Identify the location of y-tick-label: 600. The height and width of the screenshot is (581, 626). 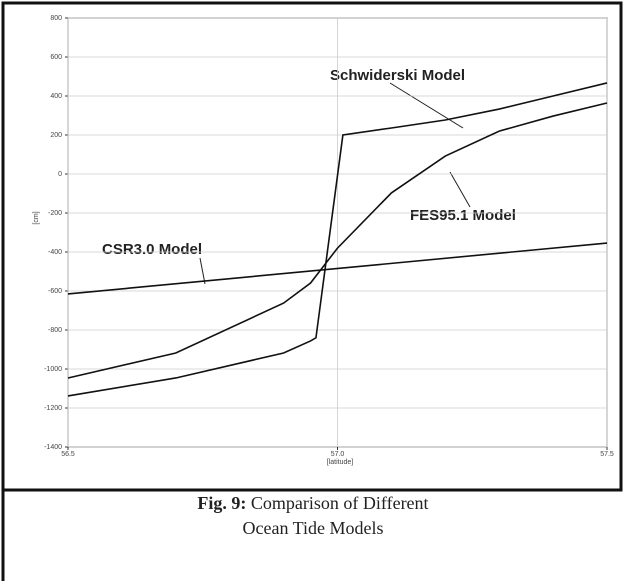
(56, 57).